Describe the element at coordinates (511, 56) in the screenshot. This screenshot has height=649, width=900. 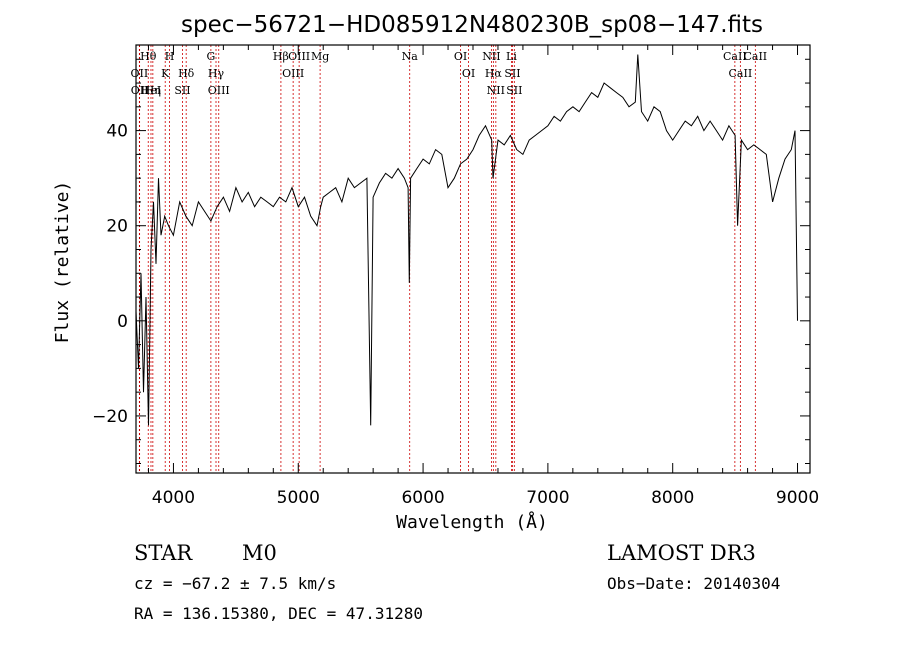
I see `line-marker-label: Li` at that location.